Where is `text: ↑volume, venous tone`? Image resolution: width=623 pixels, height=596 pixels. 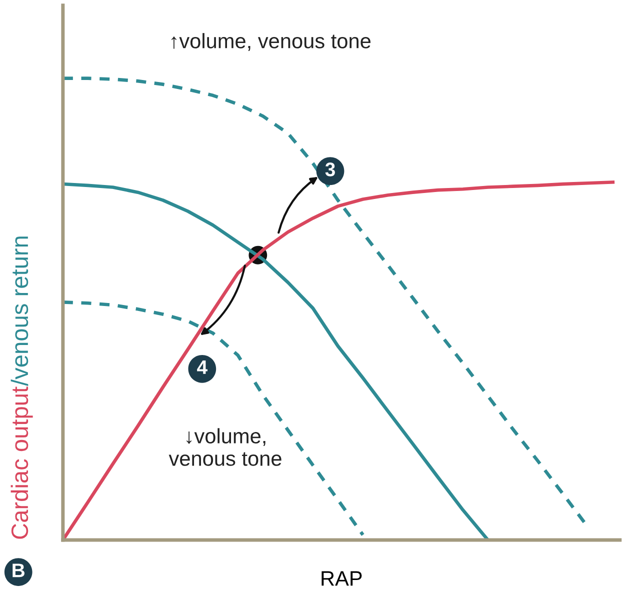 text: ↑volume, venous tone is located at coordinates (271, 42).